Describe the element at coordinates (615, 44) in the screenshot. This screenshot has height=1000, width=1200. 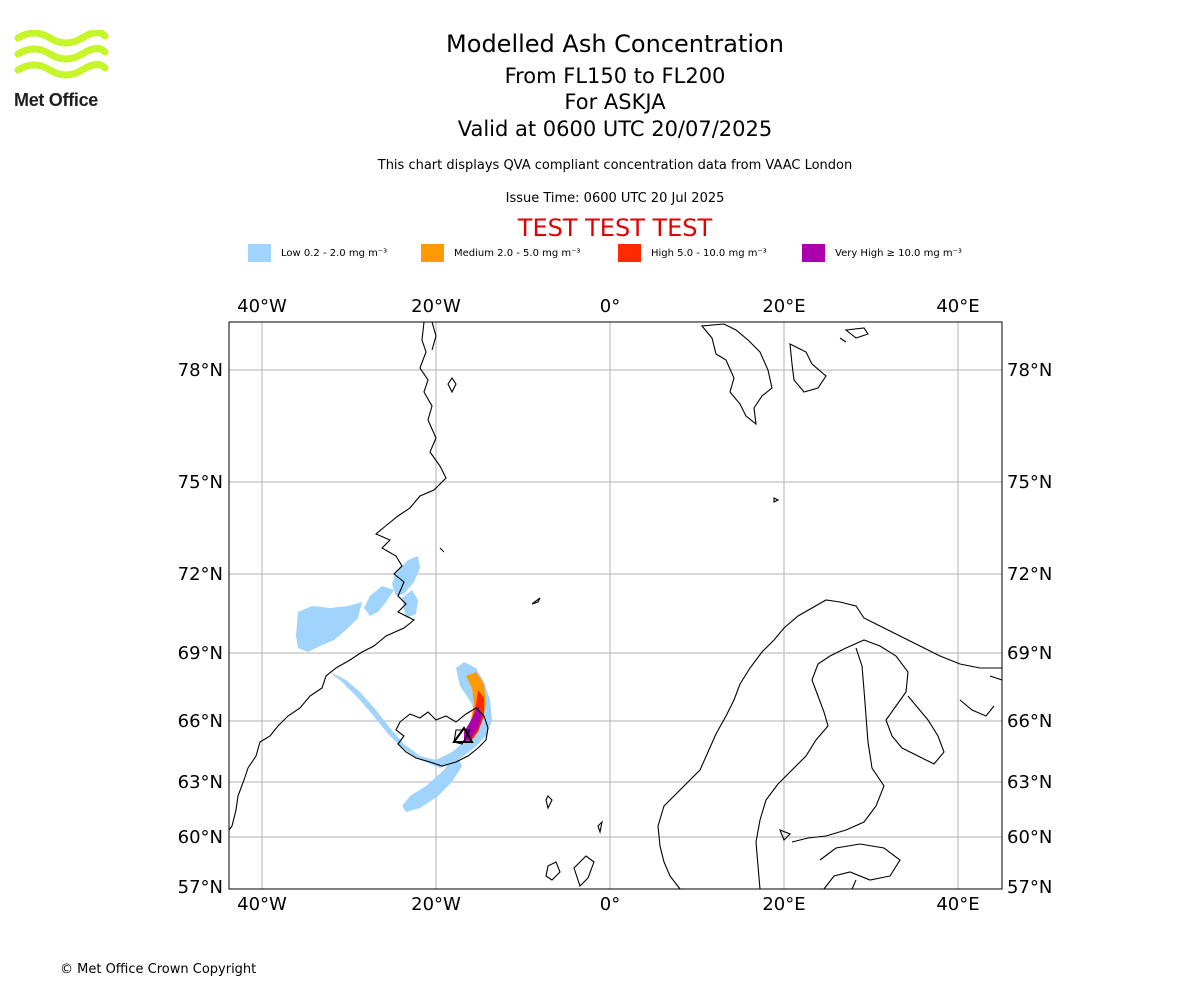
I see `chart-title: Modelled Ash Concentration` at that location.